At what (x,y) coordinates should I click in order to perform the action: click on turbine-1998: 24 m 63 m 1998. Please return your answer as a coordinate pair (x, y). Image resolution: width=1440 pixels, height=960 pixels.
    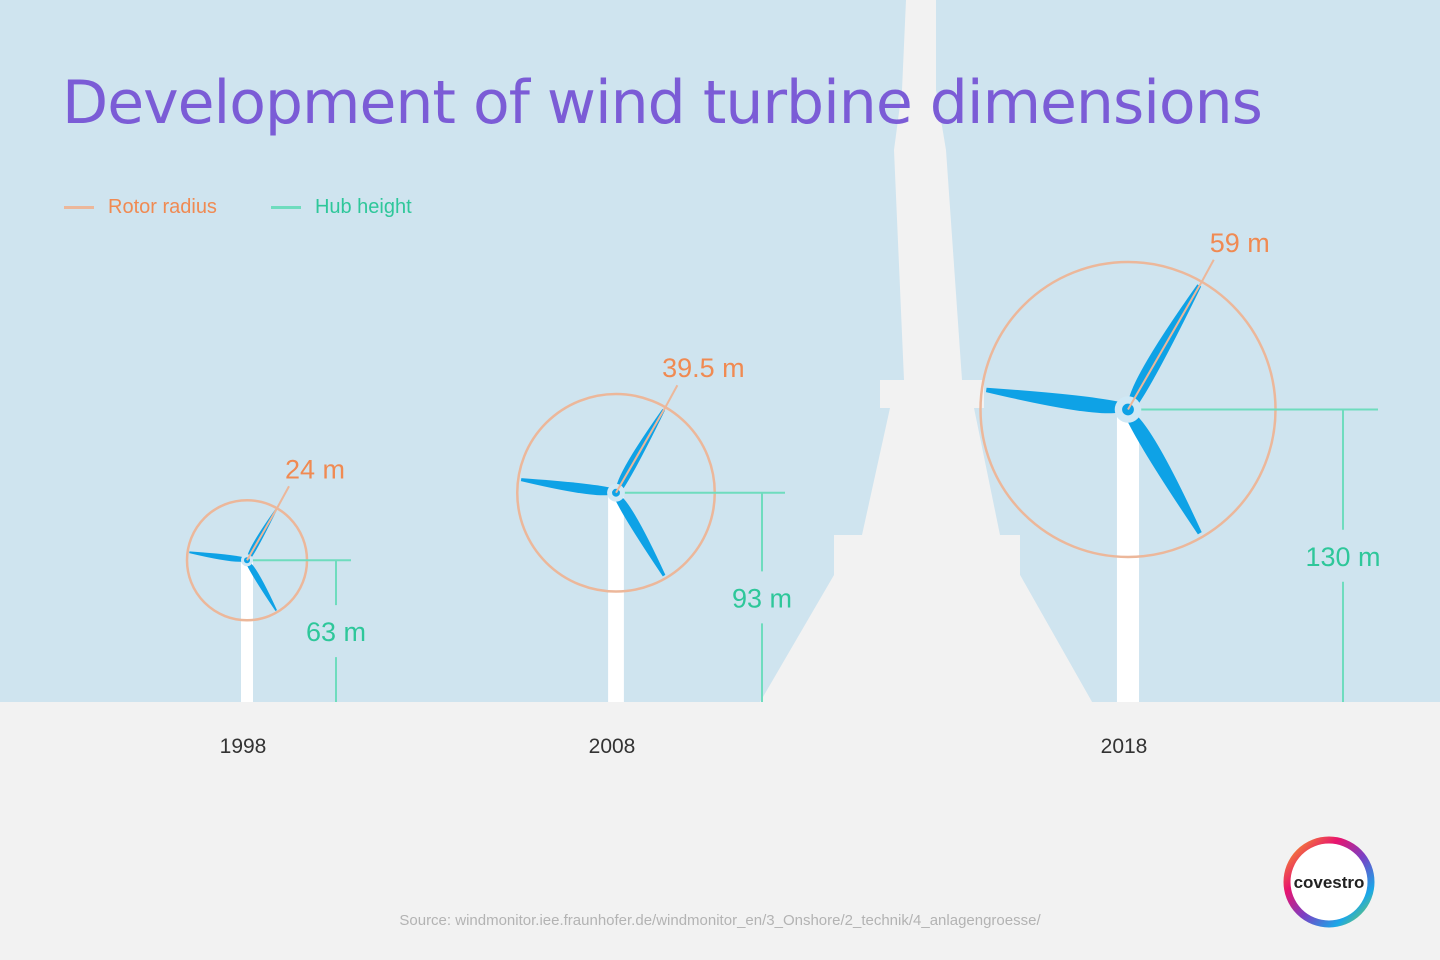
    Looking at the image, I should click on (275, 606).